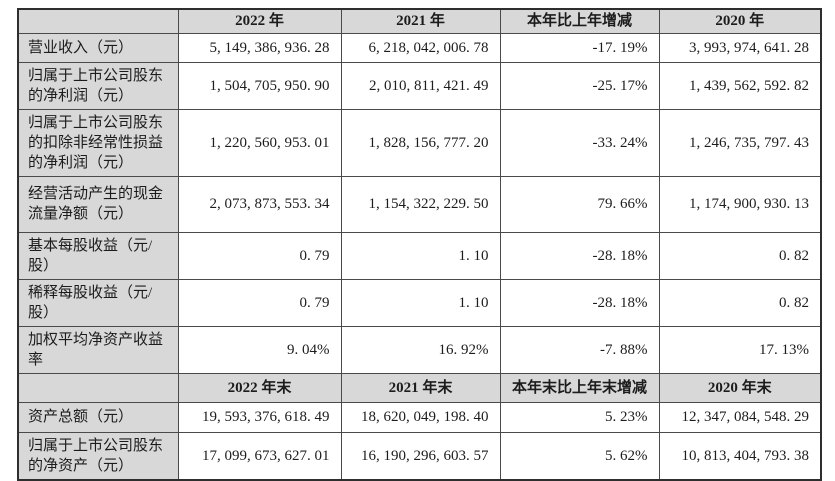 The height and width of the screenshot is (481, 835). What do you see at coordinates (259, 349) in the screenshot?
I see `value-cell: 9. 04%` at bounding box center [259, 349].